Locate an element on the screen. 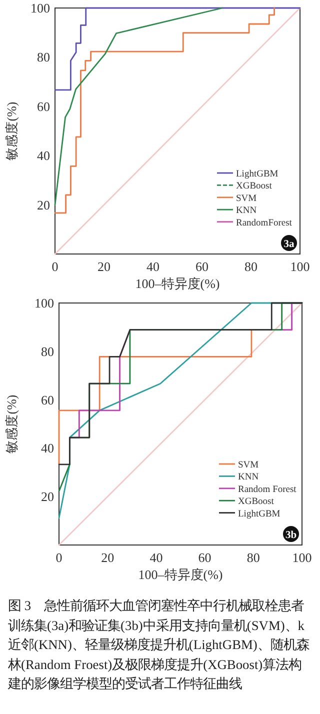 This screenshot has height=714, width=320. caption: 图 3 急性前循环大血管闭塞性卒中行机械取栓患者训练集(3a)和验证集(3b)中采用支持向量机(SVM)、k 近邻(KNN)、轻量级梯度提升机(LightGBM)、随机森林(Random Froest)及极限梯度提升(XGBoost)算法构建的影像组学模型的受试者工作特征曲线 is located at coordinates (159, 645).